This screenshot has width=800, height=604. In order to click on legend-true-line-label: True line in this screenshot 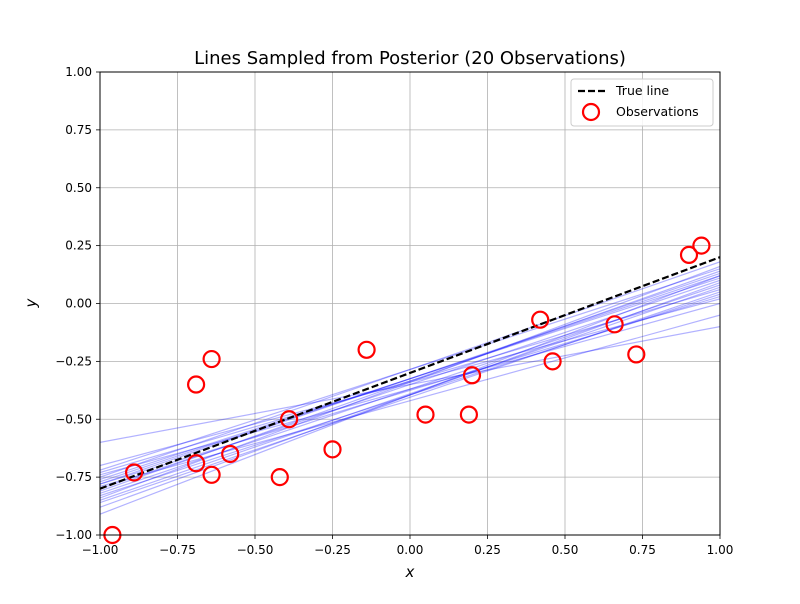, I will do `click(642, 90)`.